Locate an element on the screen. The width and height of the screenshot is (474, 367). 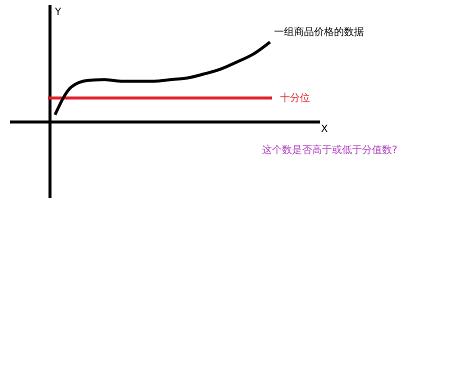
series-label: 一组商品价格的数据 is located at coordinates (319, 32).